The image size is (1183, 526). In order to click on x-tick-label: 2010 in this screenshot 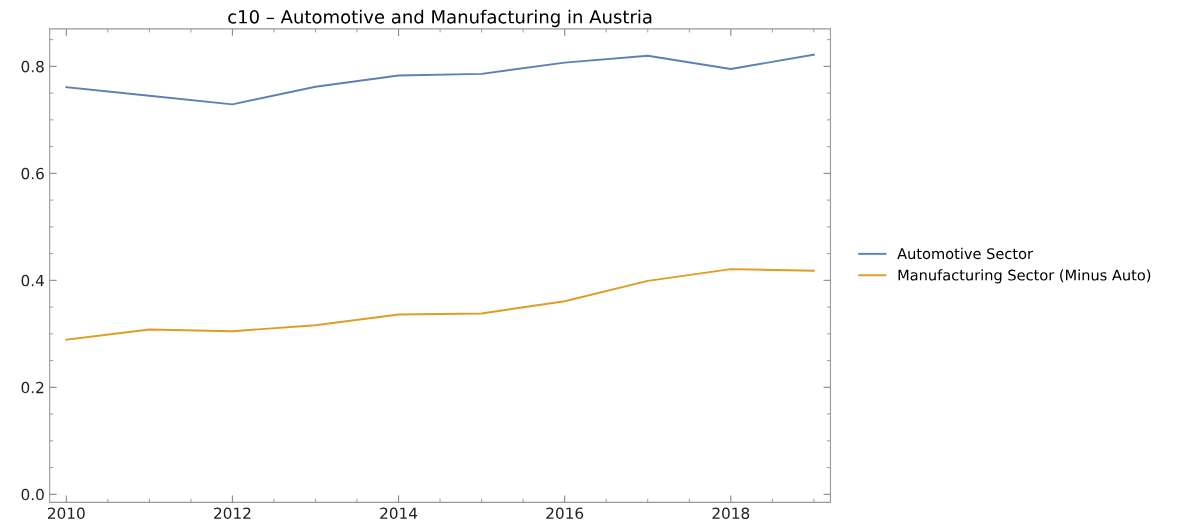, I will do `click(66, 513)`.